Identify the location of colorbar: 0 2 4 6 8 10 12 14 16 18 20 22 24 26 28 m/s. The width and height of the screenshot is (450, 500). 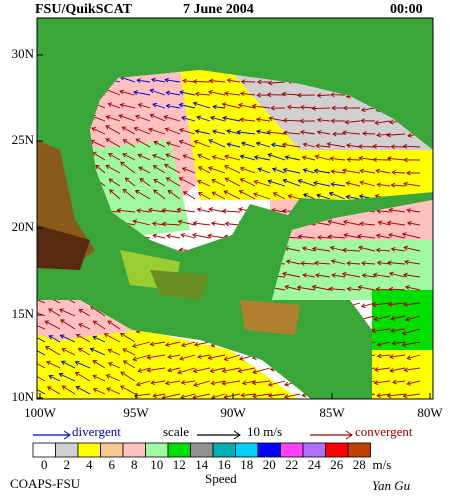
(211, 457).